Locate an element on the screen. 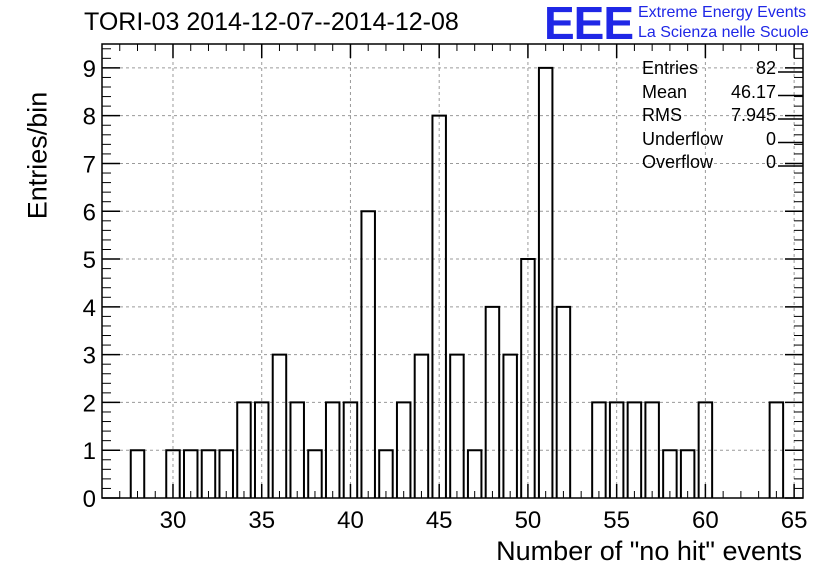 The height and width of the screenshot is (572, 836). y-tick-label: 3 is located at coordinates (89, 356).